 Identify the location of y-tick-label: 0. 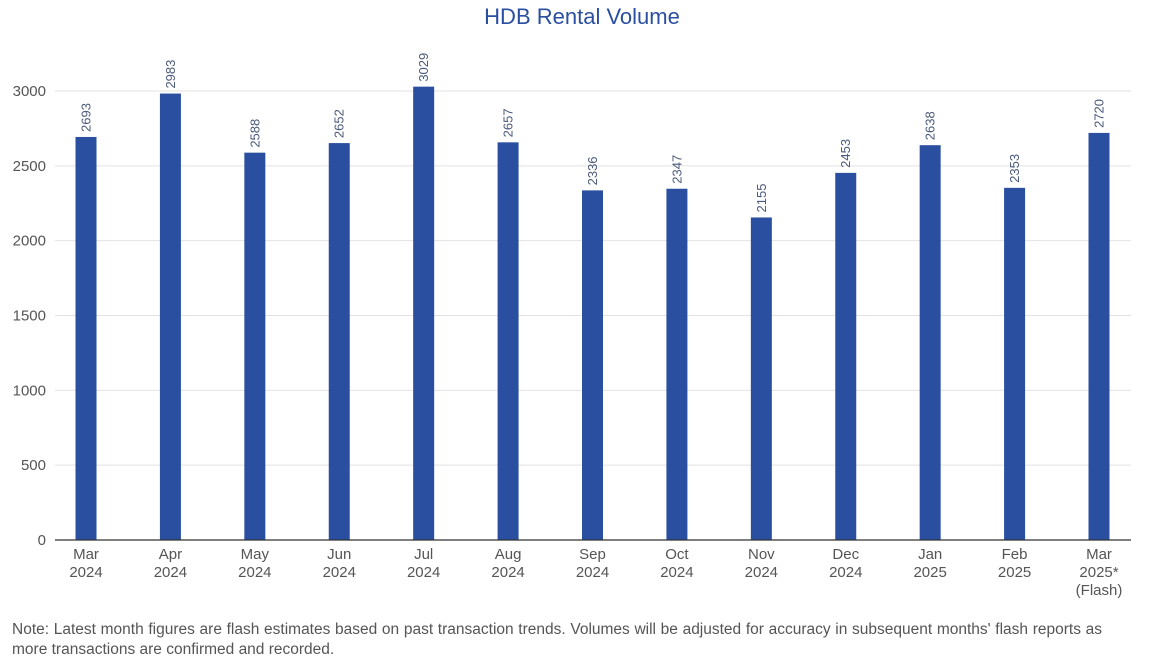
(42, 540).